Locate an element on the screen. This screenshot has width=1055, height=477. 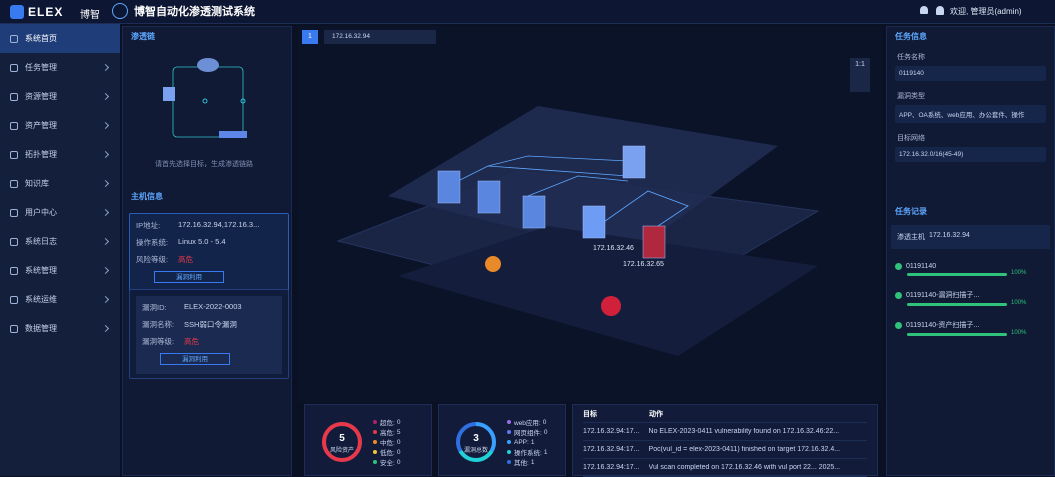
field-value: 0119140 is located at coordinates (970, 73).